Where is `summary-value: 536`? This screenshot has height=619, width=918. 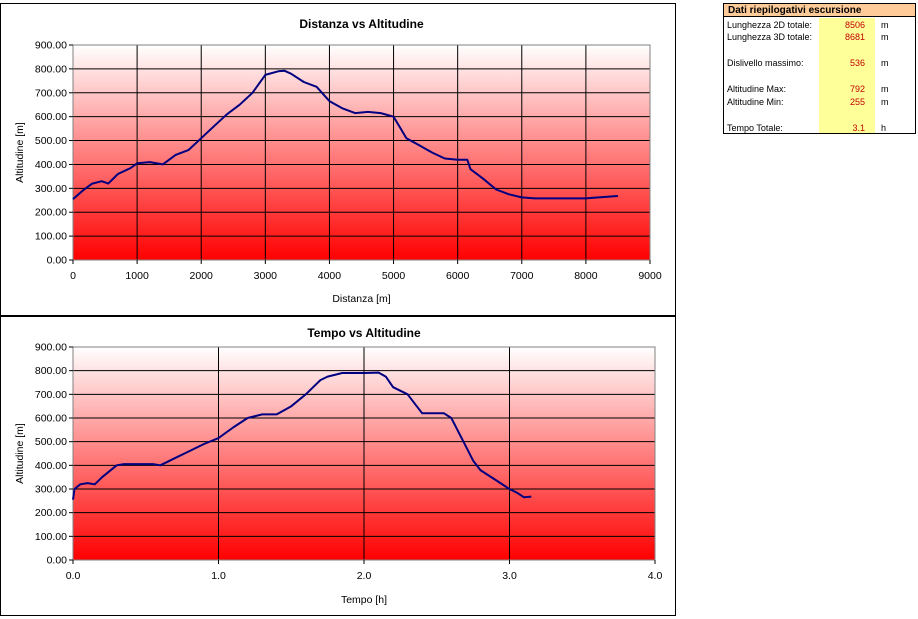
summary-value: 536 is located at coordinates (857, 63).